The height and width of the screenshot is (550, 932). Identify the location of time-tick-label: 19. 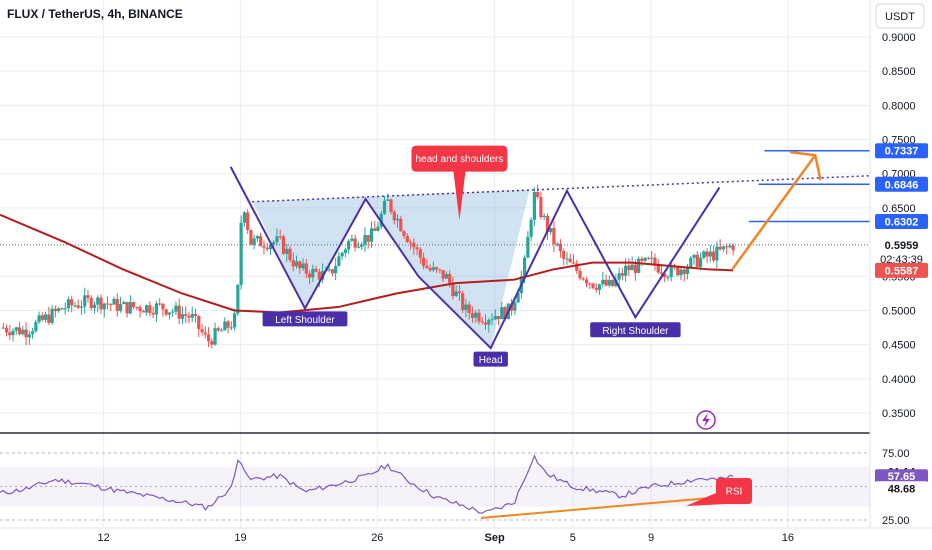
(240, 538).